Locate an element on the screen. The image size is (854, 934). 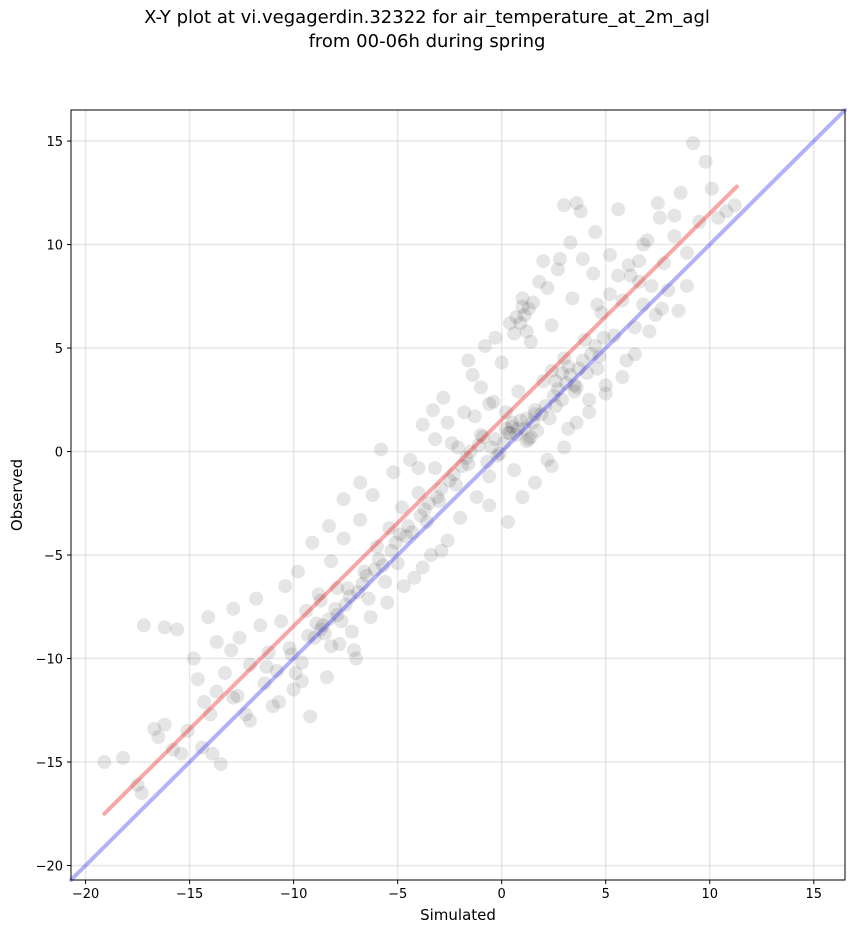
x-tick-label: 5 is located at coordinates (606, 894).